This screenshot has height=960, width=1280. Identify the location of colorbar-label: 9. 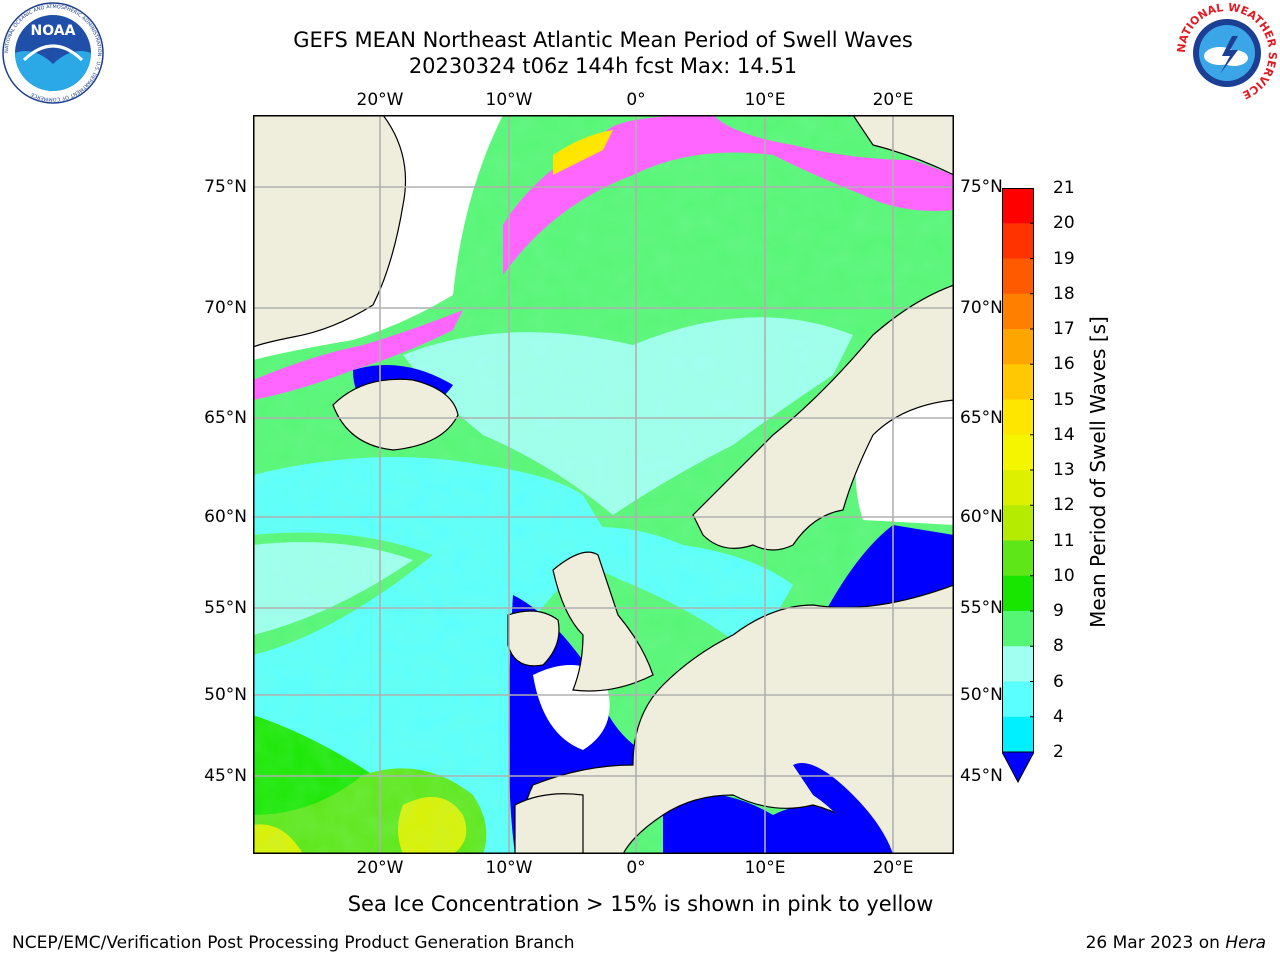
(1058, 611).